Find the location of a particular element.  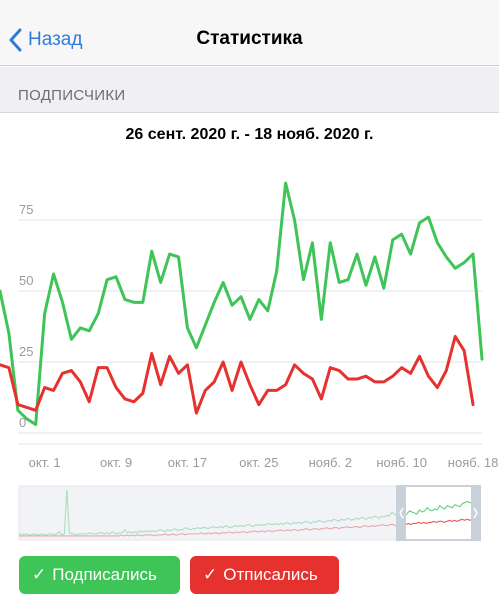

page-title: Статистика is located at coordinates (249, 38).